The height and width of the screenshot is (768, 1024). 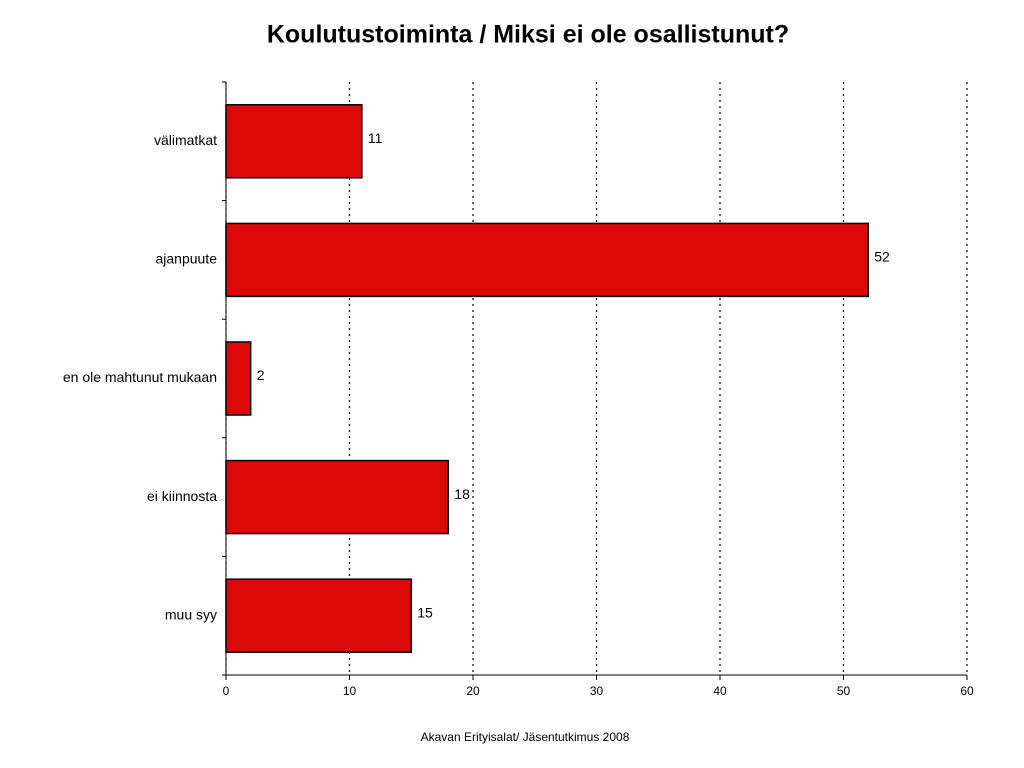 What do you see at coordinates (186, 259) in the screenshot?
I see `y-tick-label: ajanpuute` at bounding box center [186, 259].